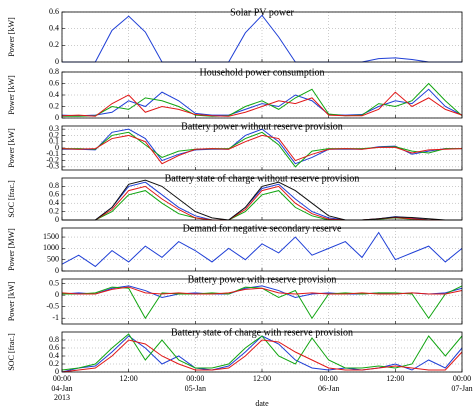  I want to click on panel-title: Battery power with reserve provision, so click(262, 279).